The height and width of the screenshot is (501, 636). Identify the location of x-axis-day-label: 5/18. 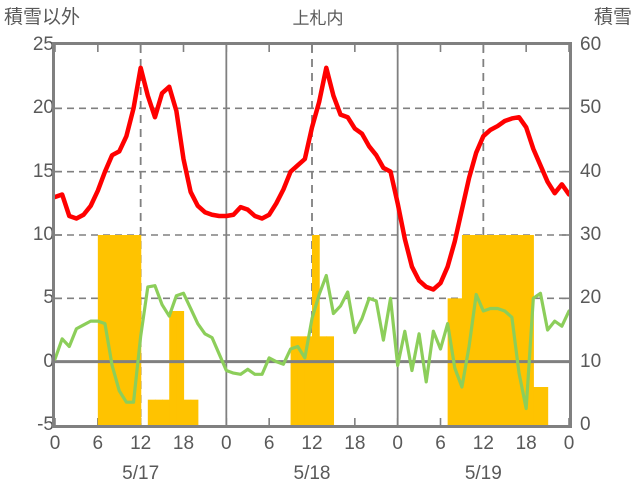
(312, 473).